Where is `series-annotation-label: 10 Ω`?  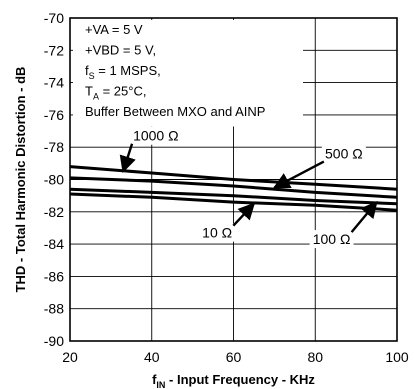 series-annotation-label: 10 Ω is located at coordinates (217, 233).